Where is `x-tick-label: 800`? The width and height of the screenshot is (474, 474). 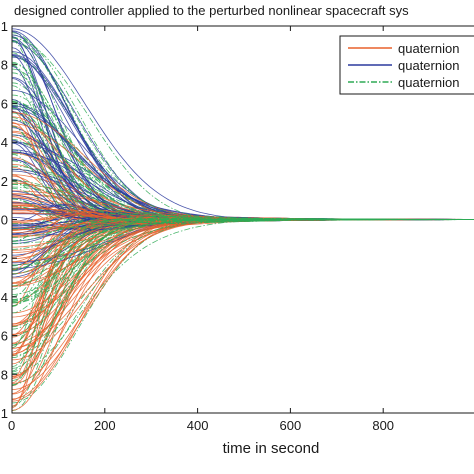
x-tick-label: 800 is located at coordinates (383, 425).